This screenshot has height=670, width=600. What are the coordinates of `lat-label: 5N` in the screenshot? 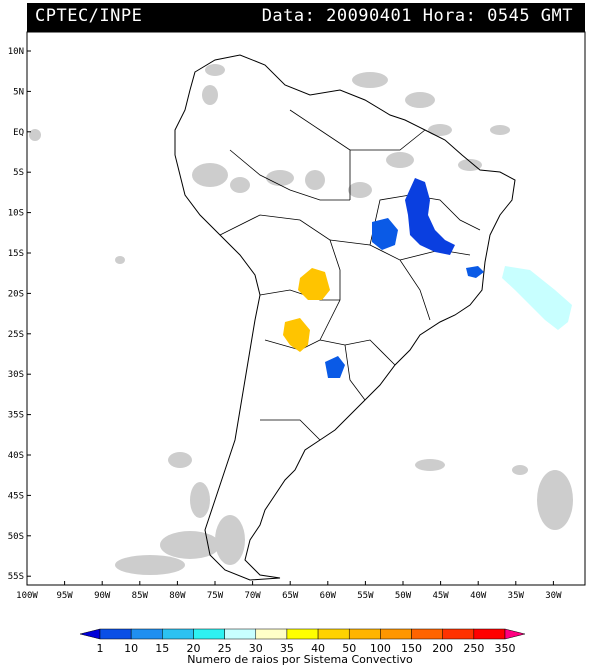 It's located at (18, 92).